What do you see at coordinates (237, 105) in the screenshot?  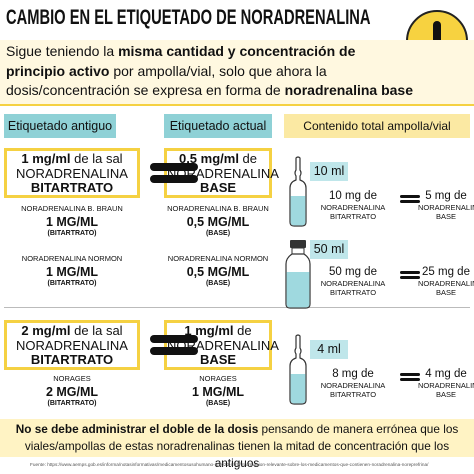 I see `intro-rule` at bounding box center [237, 105].